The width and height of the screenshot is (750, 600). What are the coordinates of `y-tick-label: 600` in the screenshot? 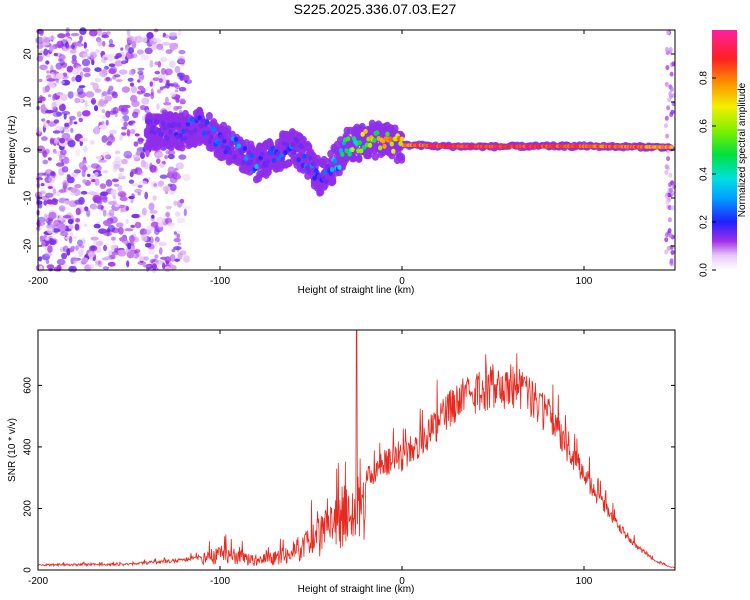 It's located at (28, 385).